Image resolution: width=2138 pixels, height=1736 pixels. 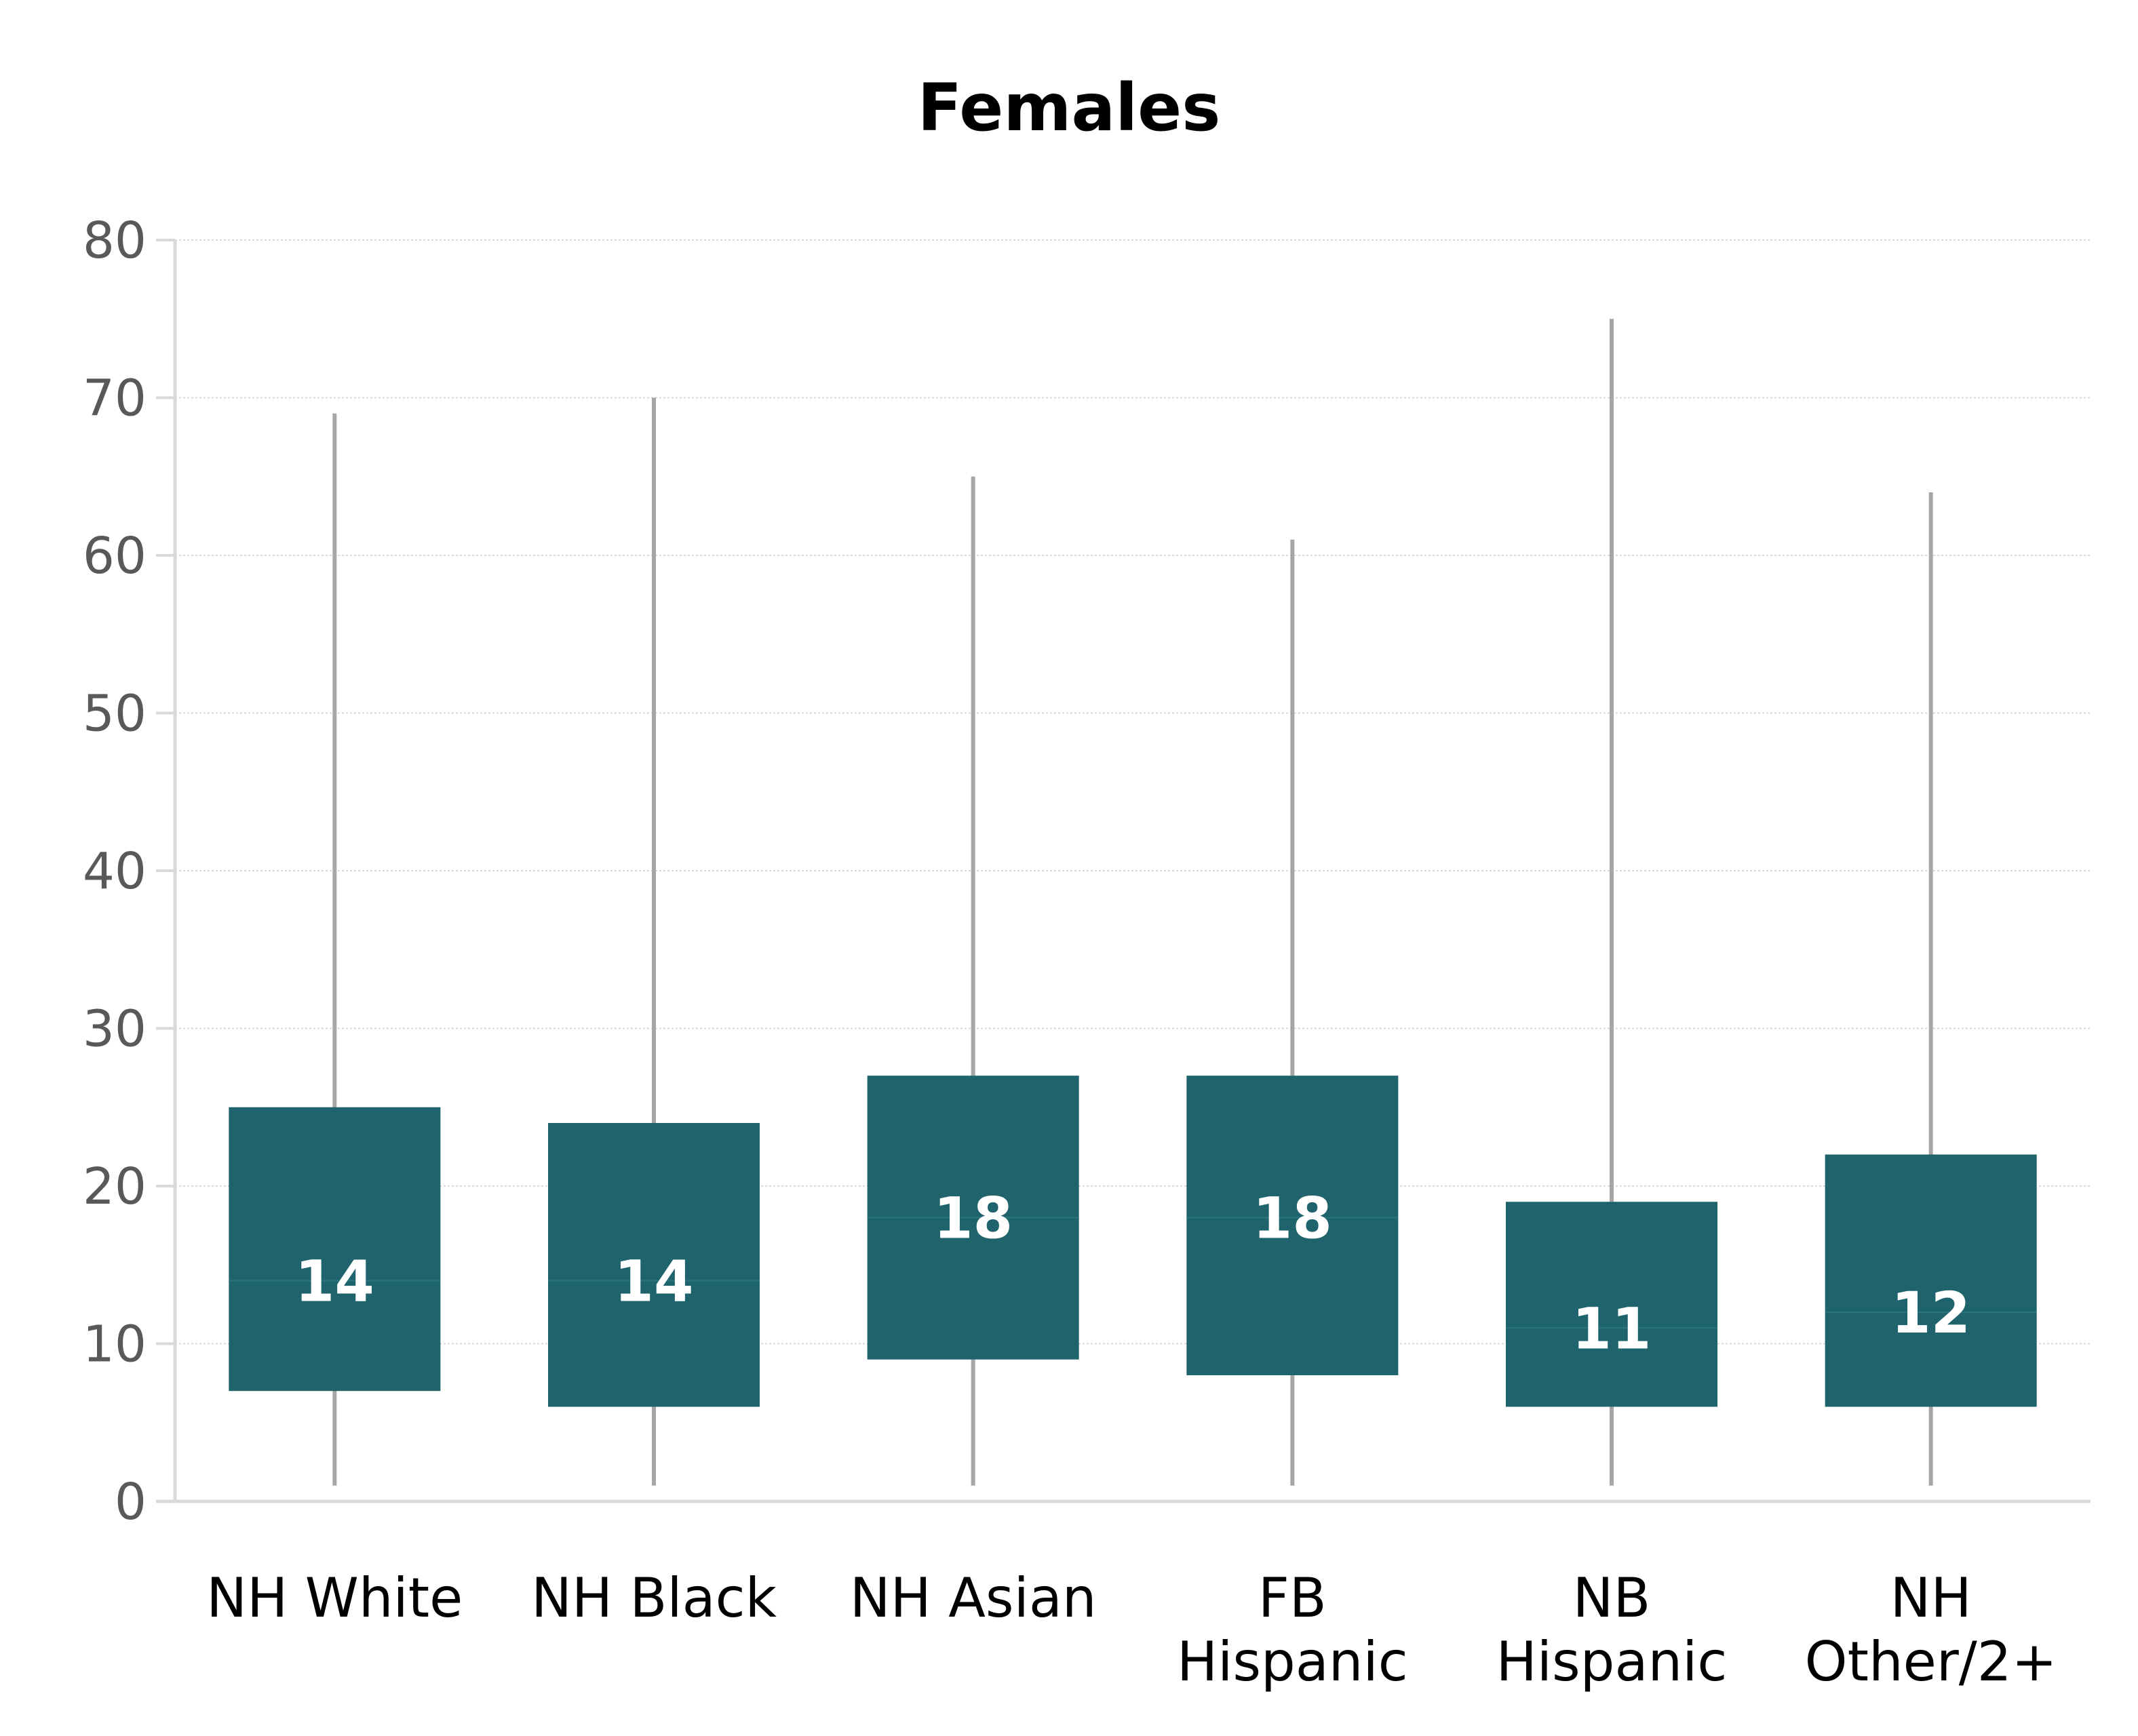 What do you see at coordinates (1612, 1598) in the screenshot?
I see `x-tick-label: NB` at bounding box center [1612, 1598].